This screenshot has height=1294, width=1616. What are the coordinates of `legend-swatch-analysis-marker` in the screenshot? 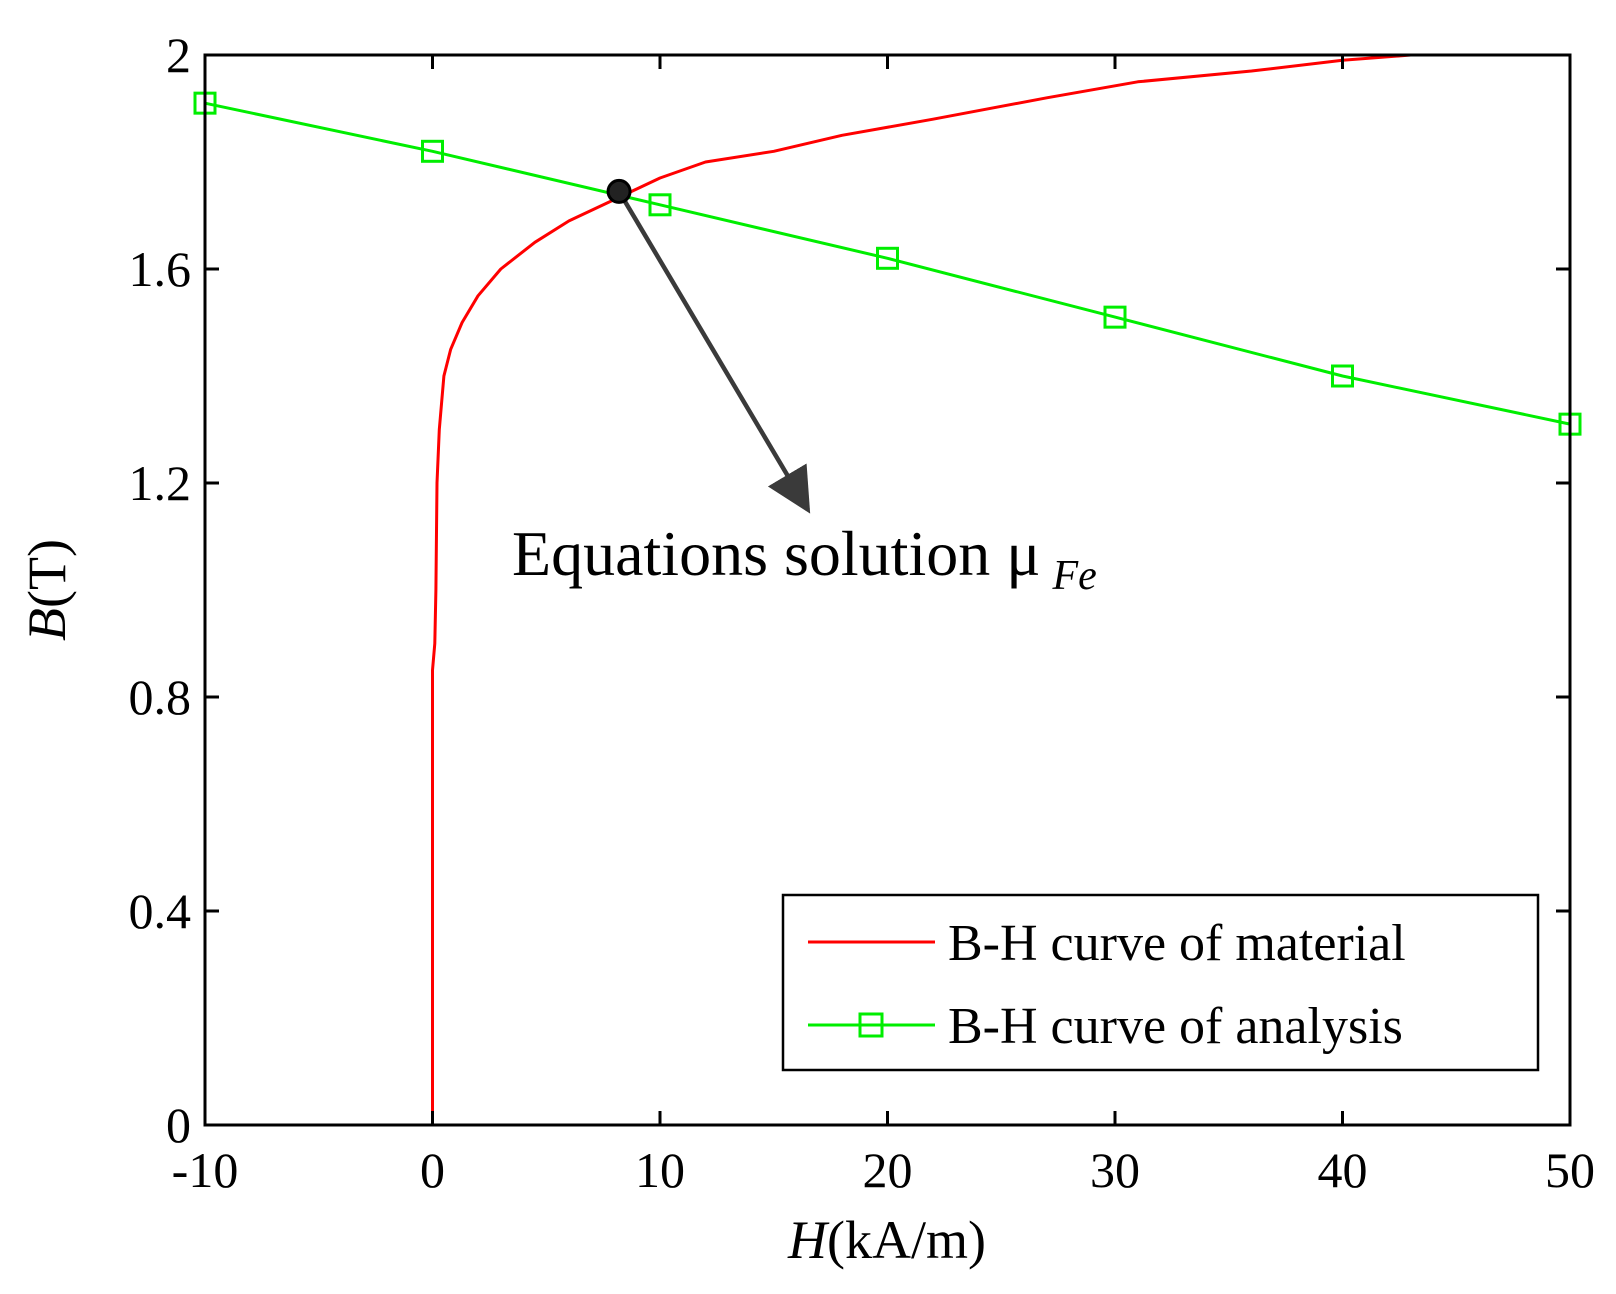 It's located at (871, 1025).